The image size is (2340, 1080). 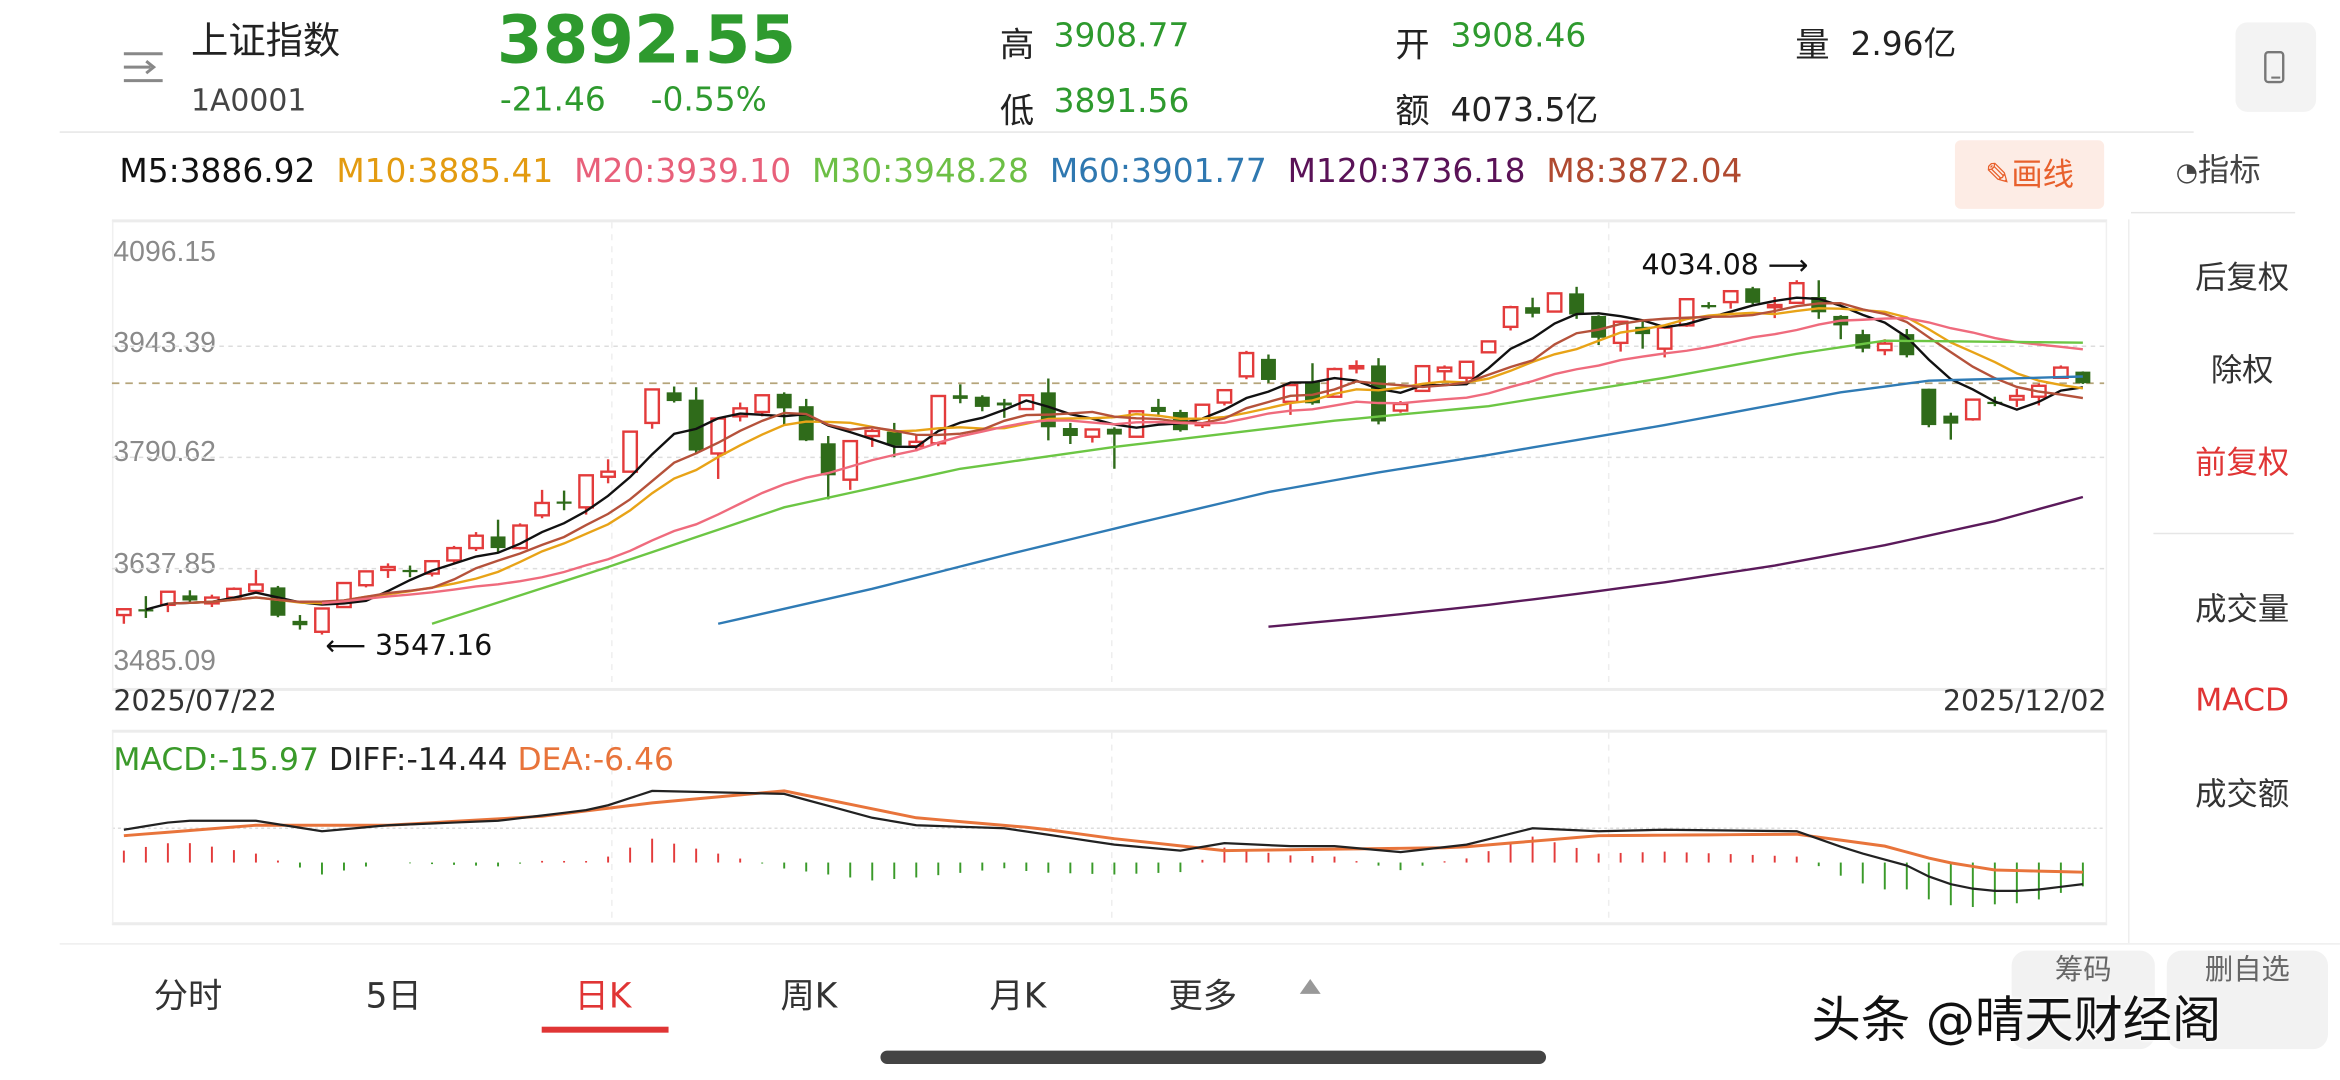 What do you see at coordinates (195, 701) in the screenshot?
I see `x-start-date: 2025/07/22` at bounding box center [195, 701].